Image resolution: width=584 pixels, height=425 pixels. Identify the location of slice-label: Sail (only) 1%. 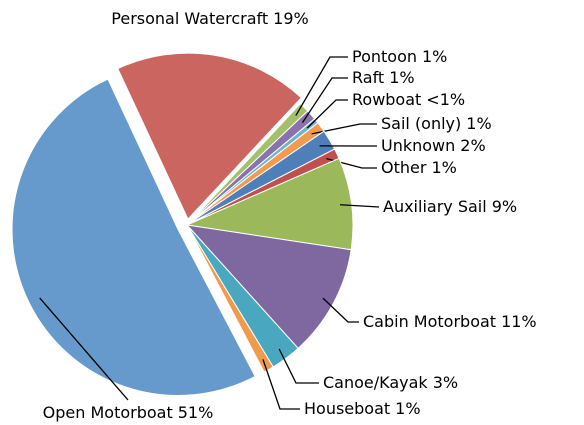
(436, 123).